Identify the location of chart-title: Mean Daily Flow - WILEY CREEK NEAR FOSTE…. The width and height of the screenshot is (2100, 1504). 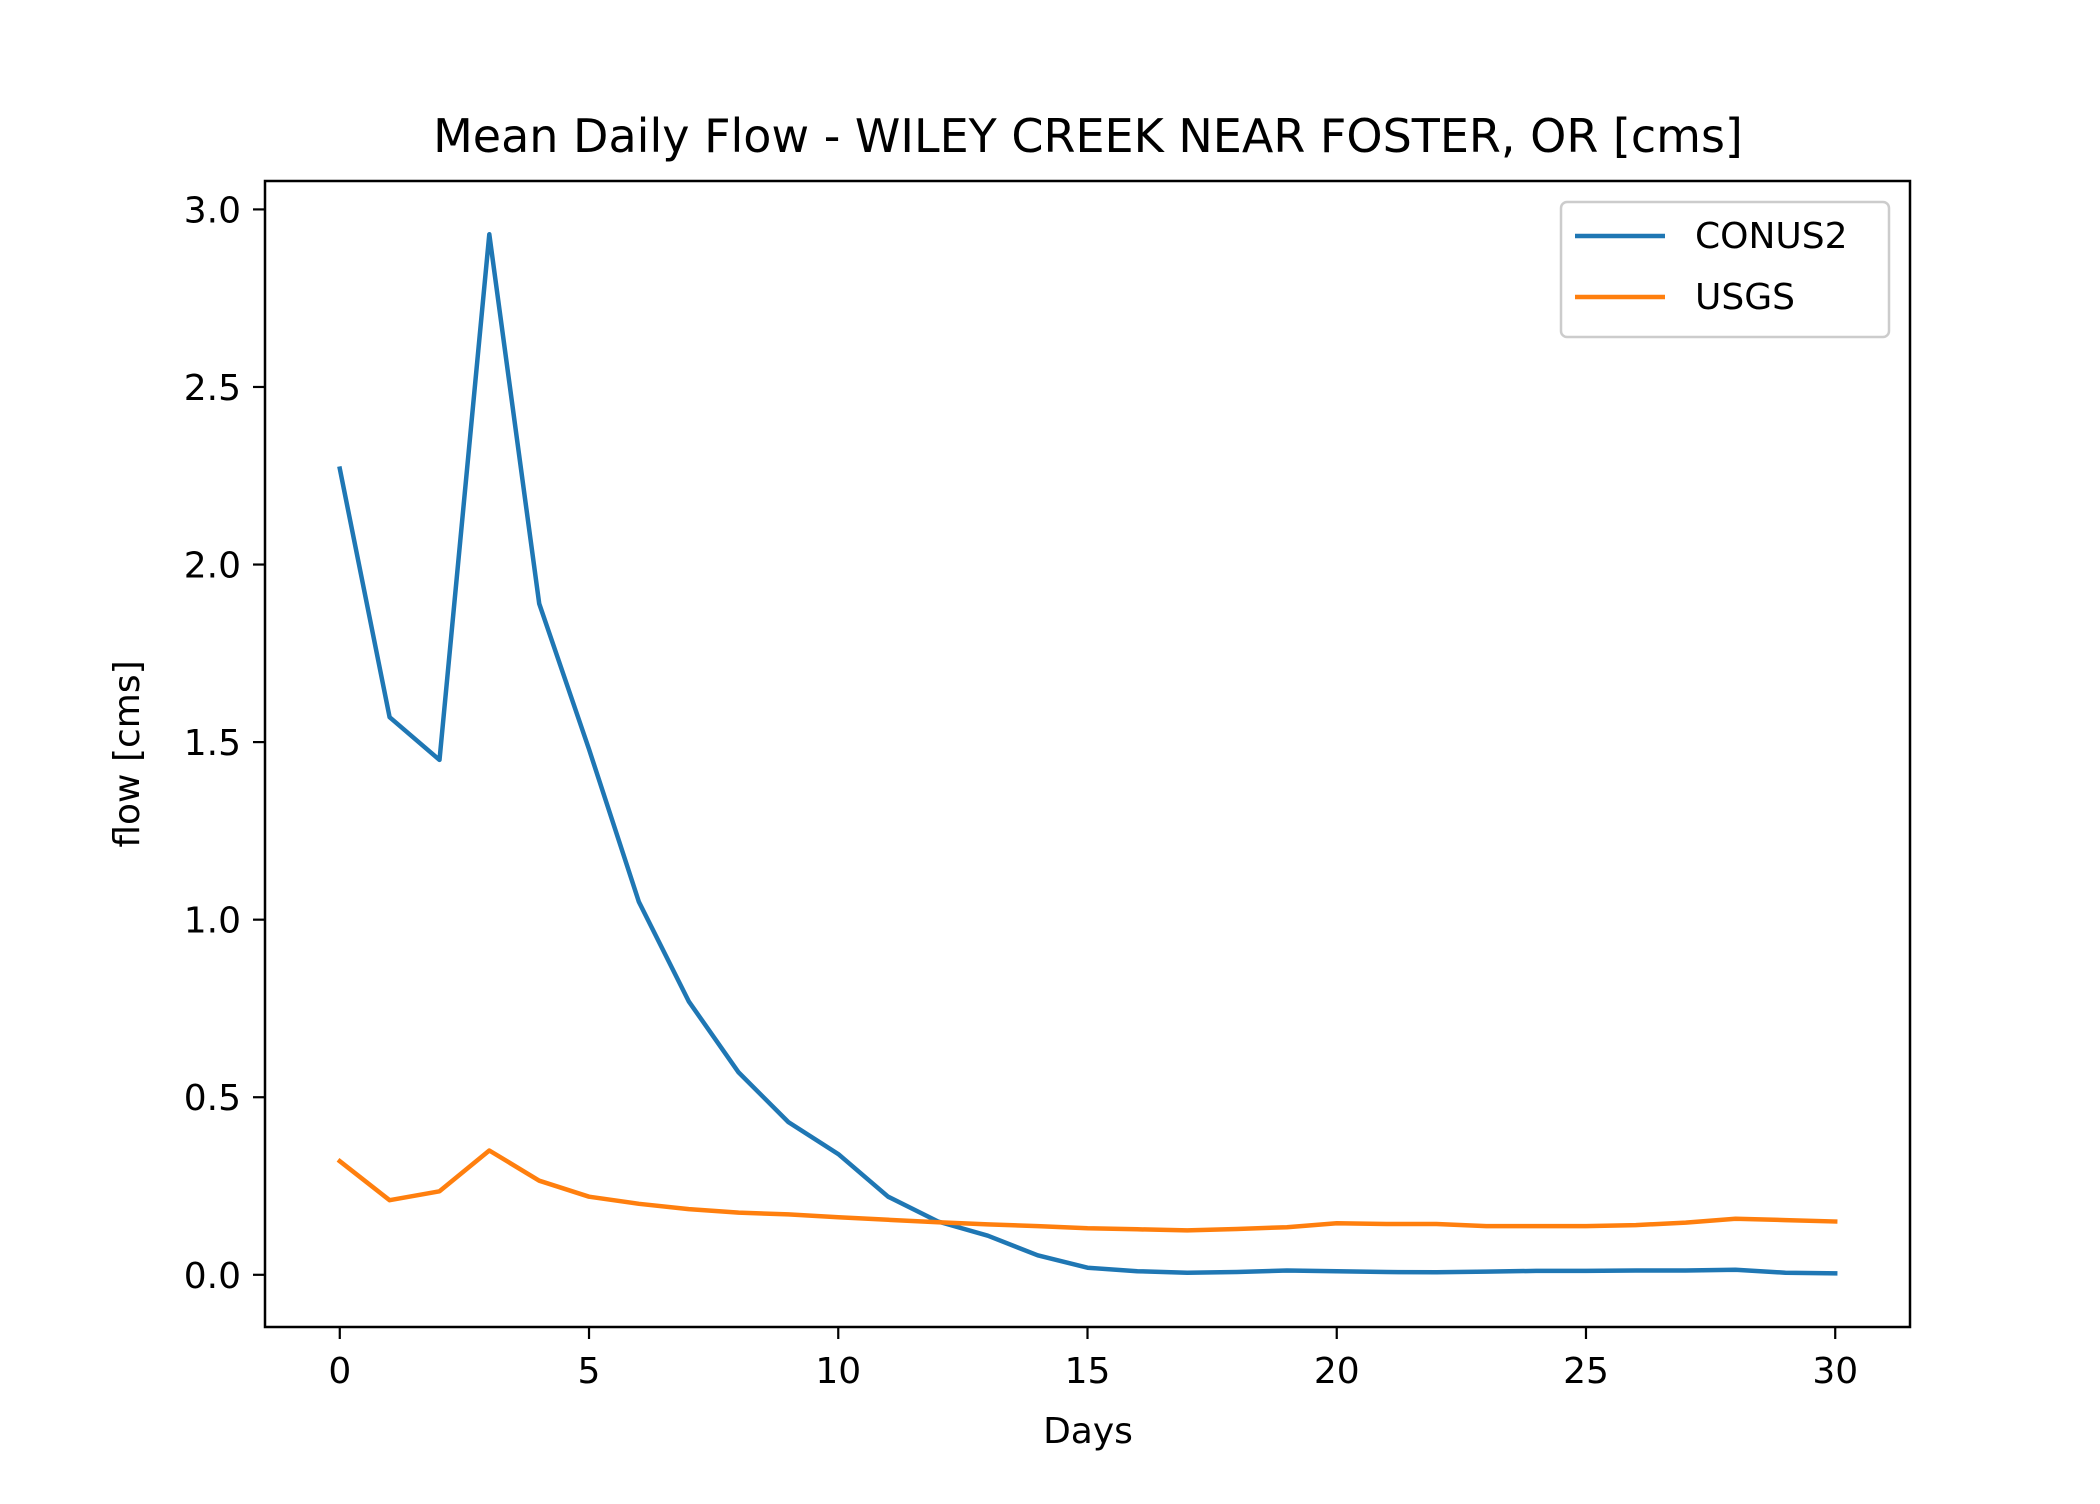
(1088, 136).